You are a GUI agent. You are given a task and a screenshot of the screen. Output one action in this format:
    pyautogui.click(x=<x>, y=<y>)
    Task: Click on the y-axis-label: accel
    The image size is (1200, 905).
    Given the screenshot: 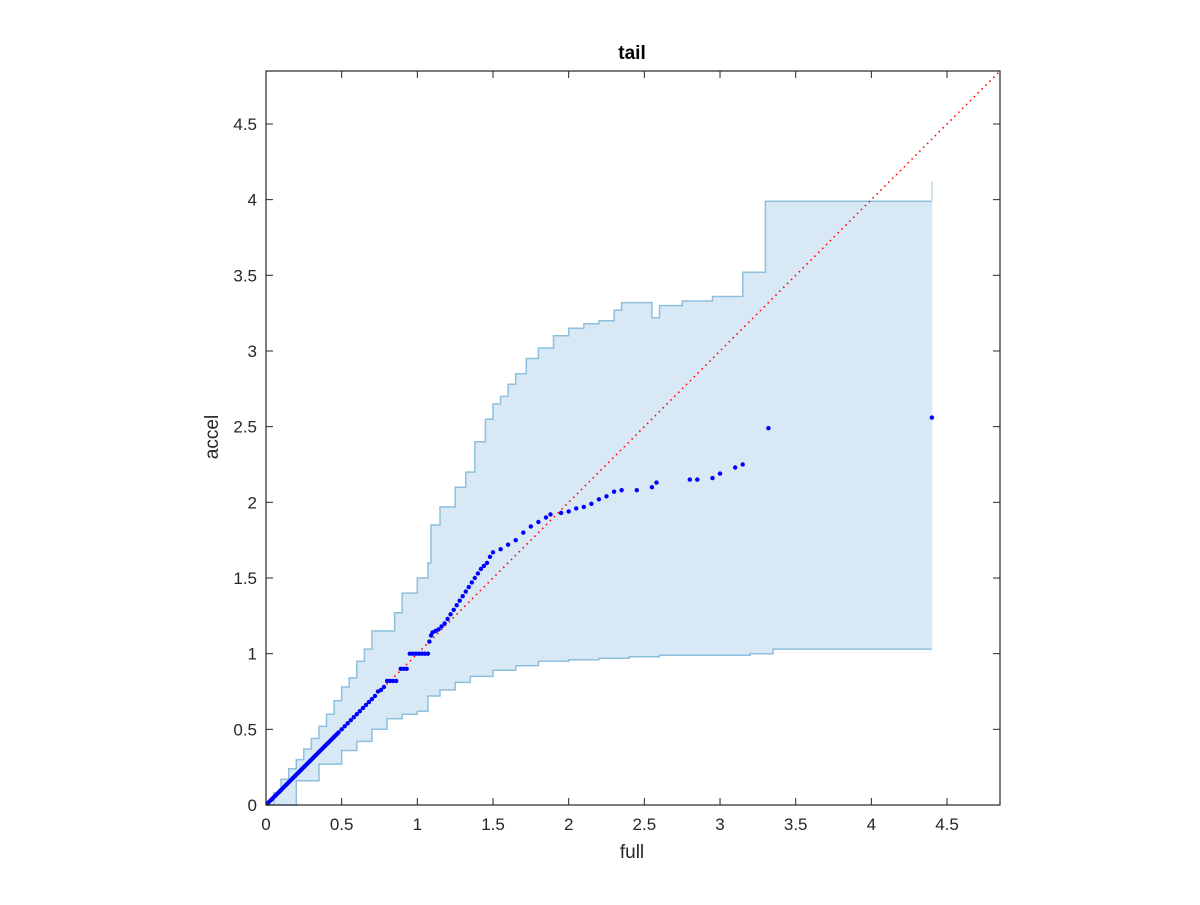 What is the action you would take?
    pyautogui.click(x=212, y=437)
    